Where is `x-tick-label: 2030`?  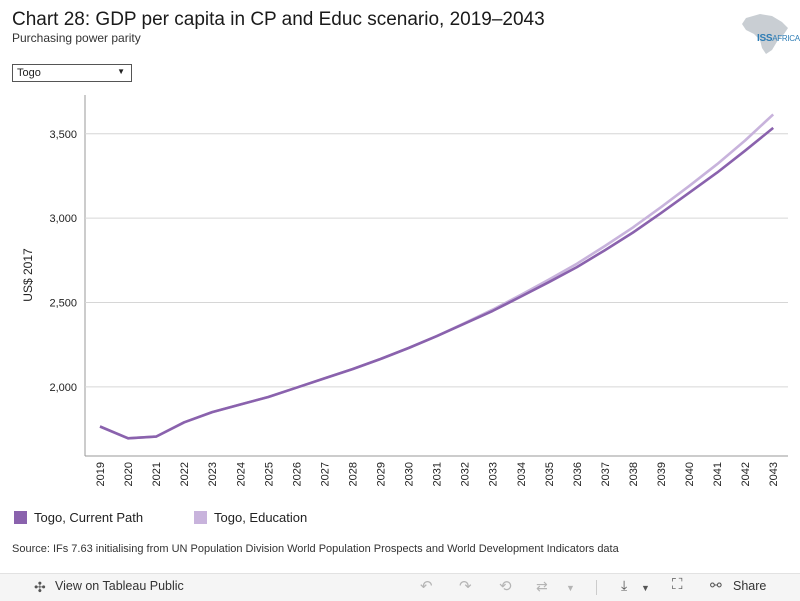 x-tick-label: 2030 is located at coordinates (410, 474).